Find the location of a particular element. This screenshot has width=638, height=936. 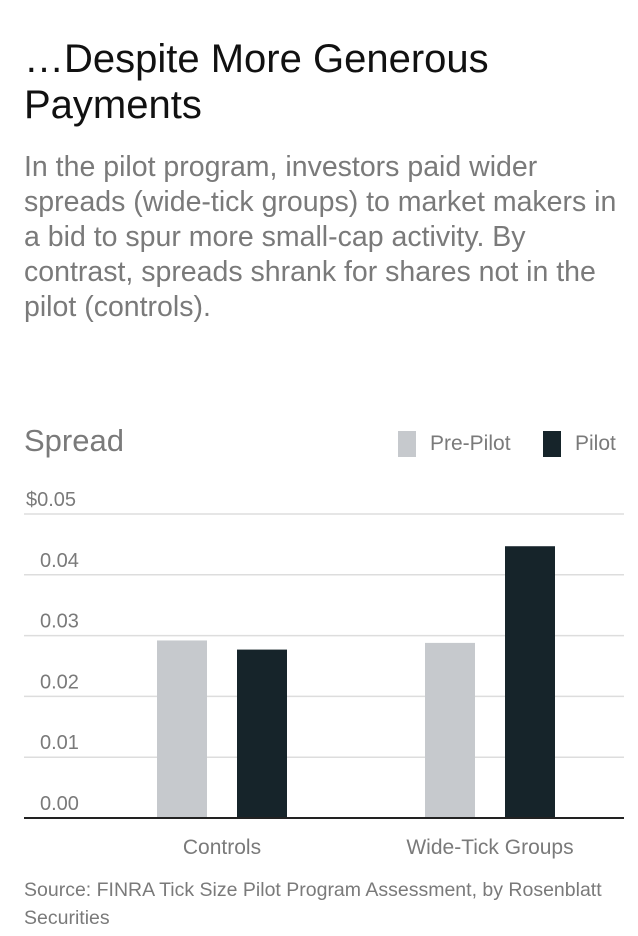

legend-label-pre-pilot: Pre-Pilot is located at coordinates (470, 443).